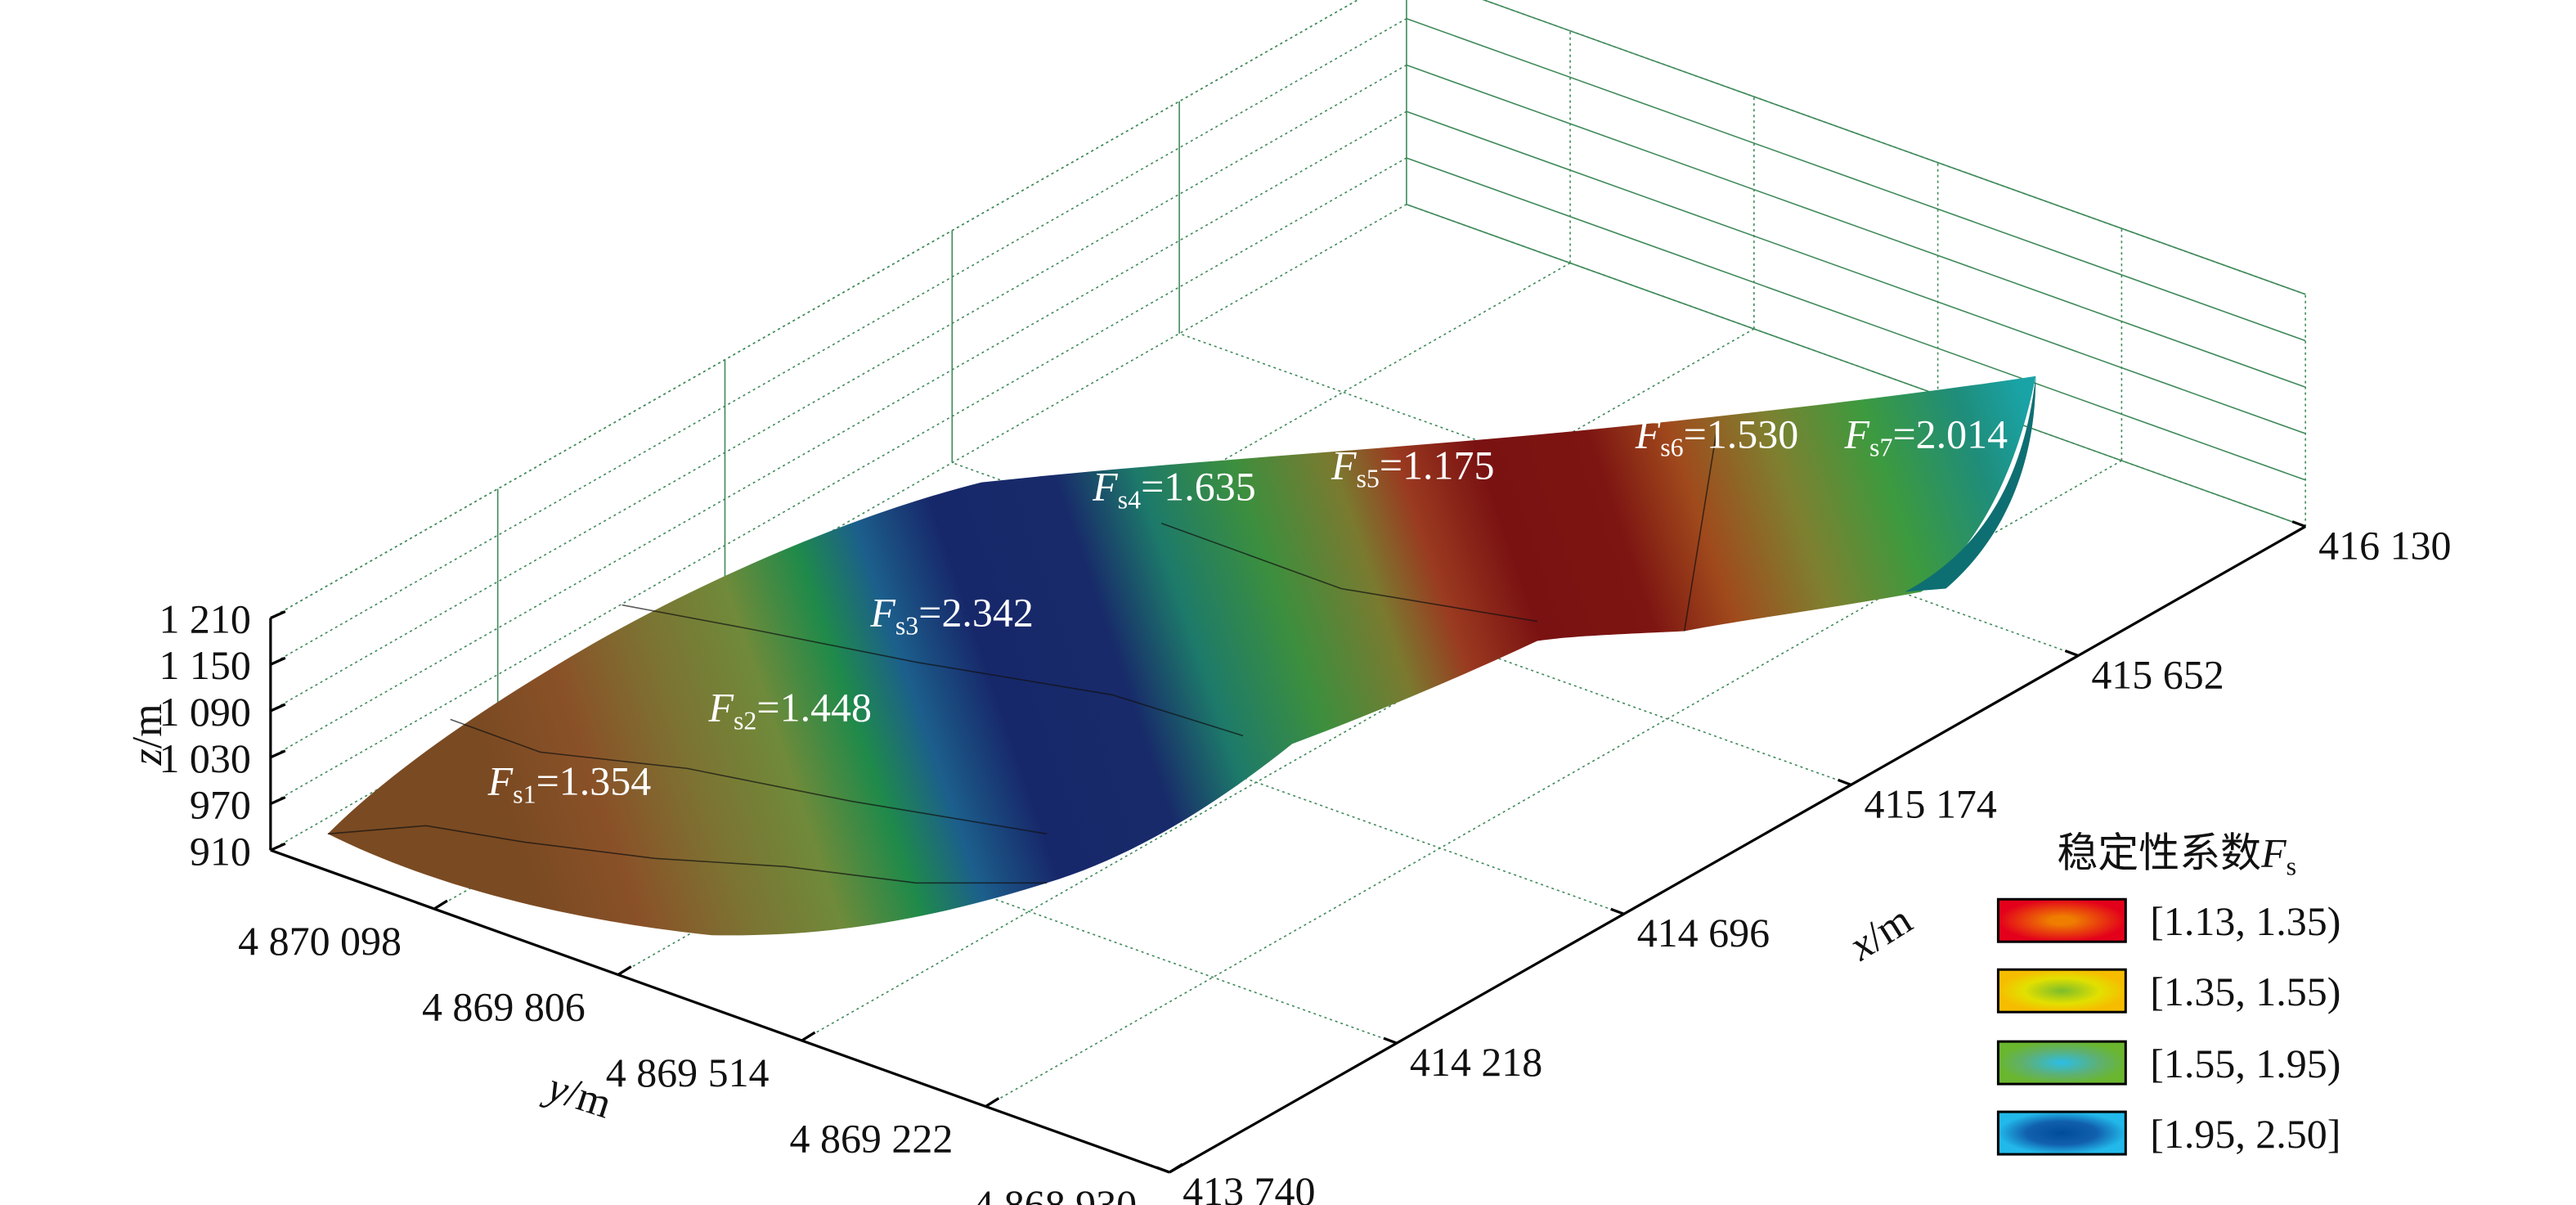  I want to click on x-tick-label: 415 652, so click(2157, 674).